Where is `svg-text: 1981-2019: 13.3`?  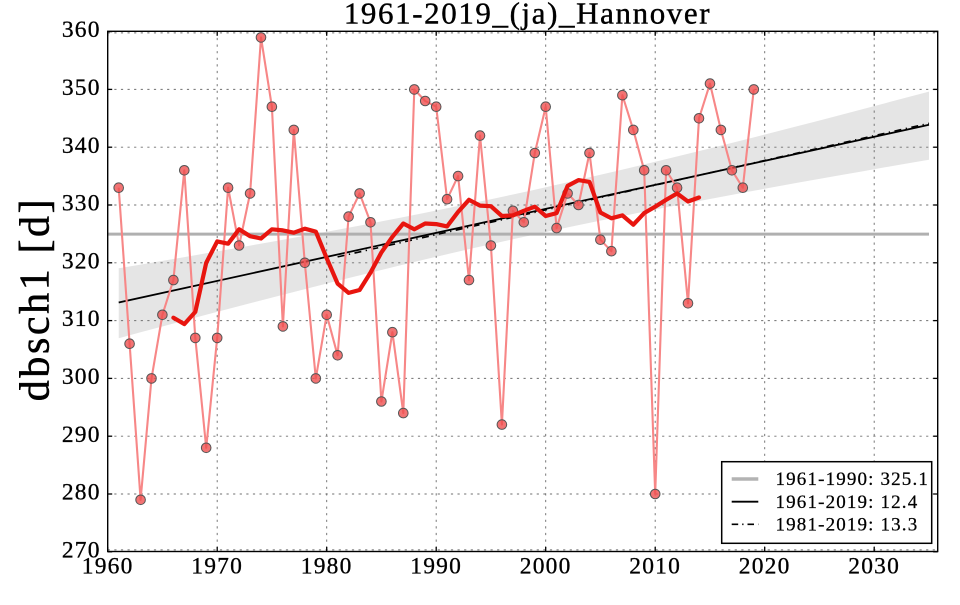
svg-text: 1981-2019: 13.3 is located at coordinates (847, 525).